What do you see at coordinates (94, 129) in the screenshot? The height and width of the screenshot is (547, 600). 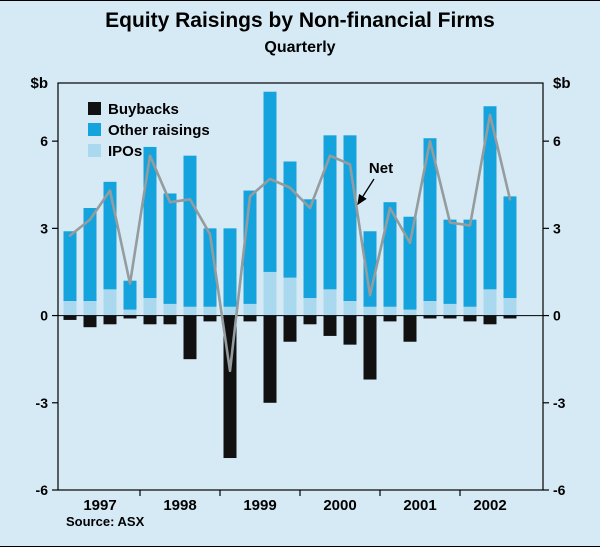 I see `legend-swatch-other-raisings` at bounding box center [94, 129].